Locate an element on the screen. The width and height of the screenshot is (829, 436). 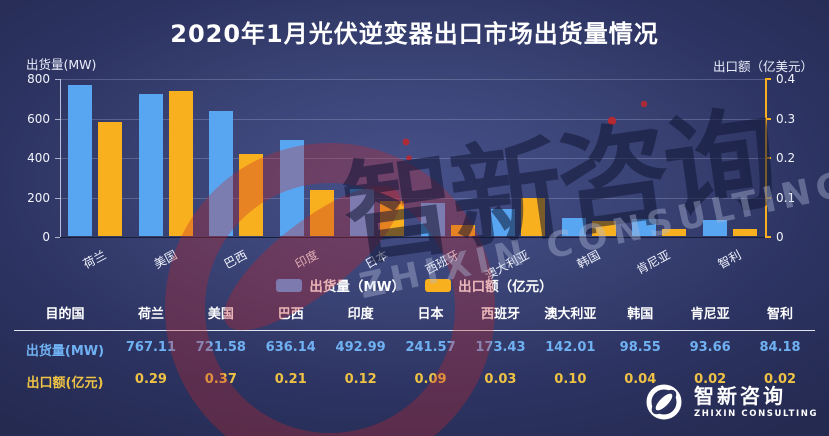
chart-legend: 出货量（MW） 出口额（亿元） is located at coordinates (414, 285).